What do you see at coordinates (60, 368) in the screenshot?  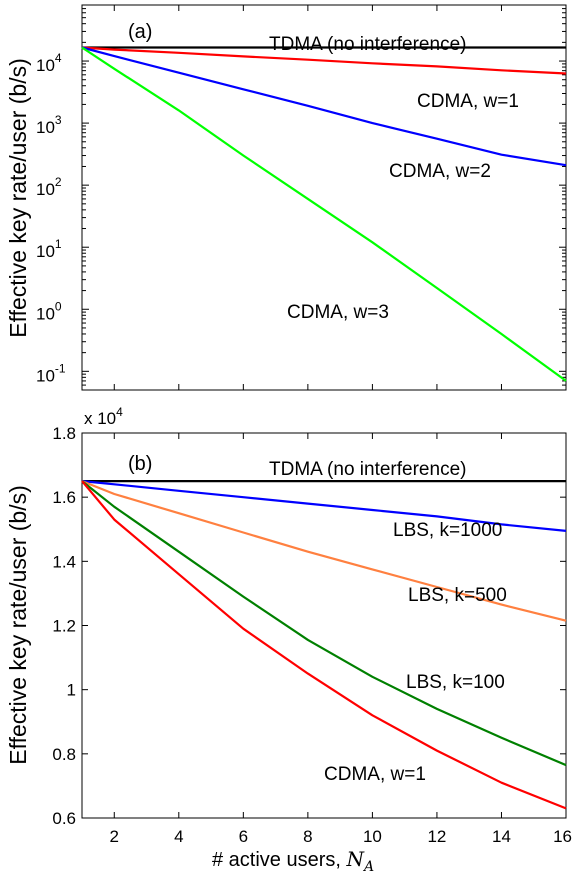 I see `y-tick-exp: -1` at bounding box center [60, 368].